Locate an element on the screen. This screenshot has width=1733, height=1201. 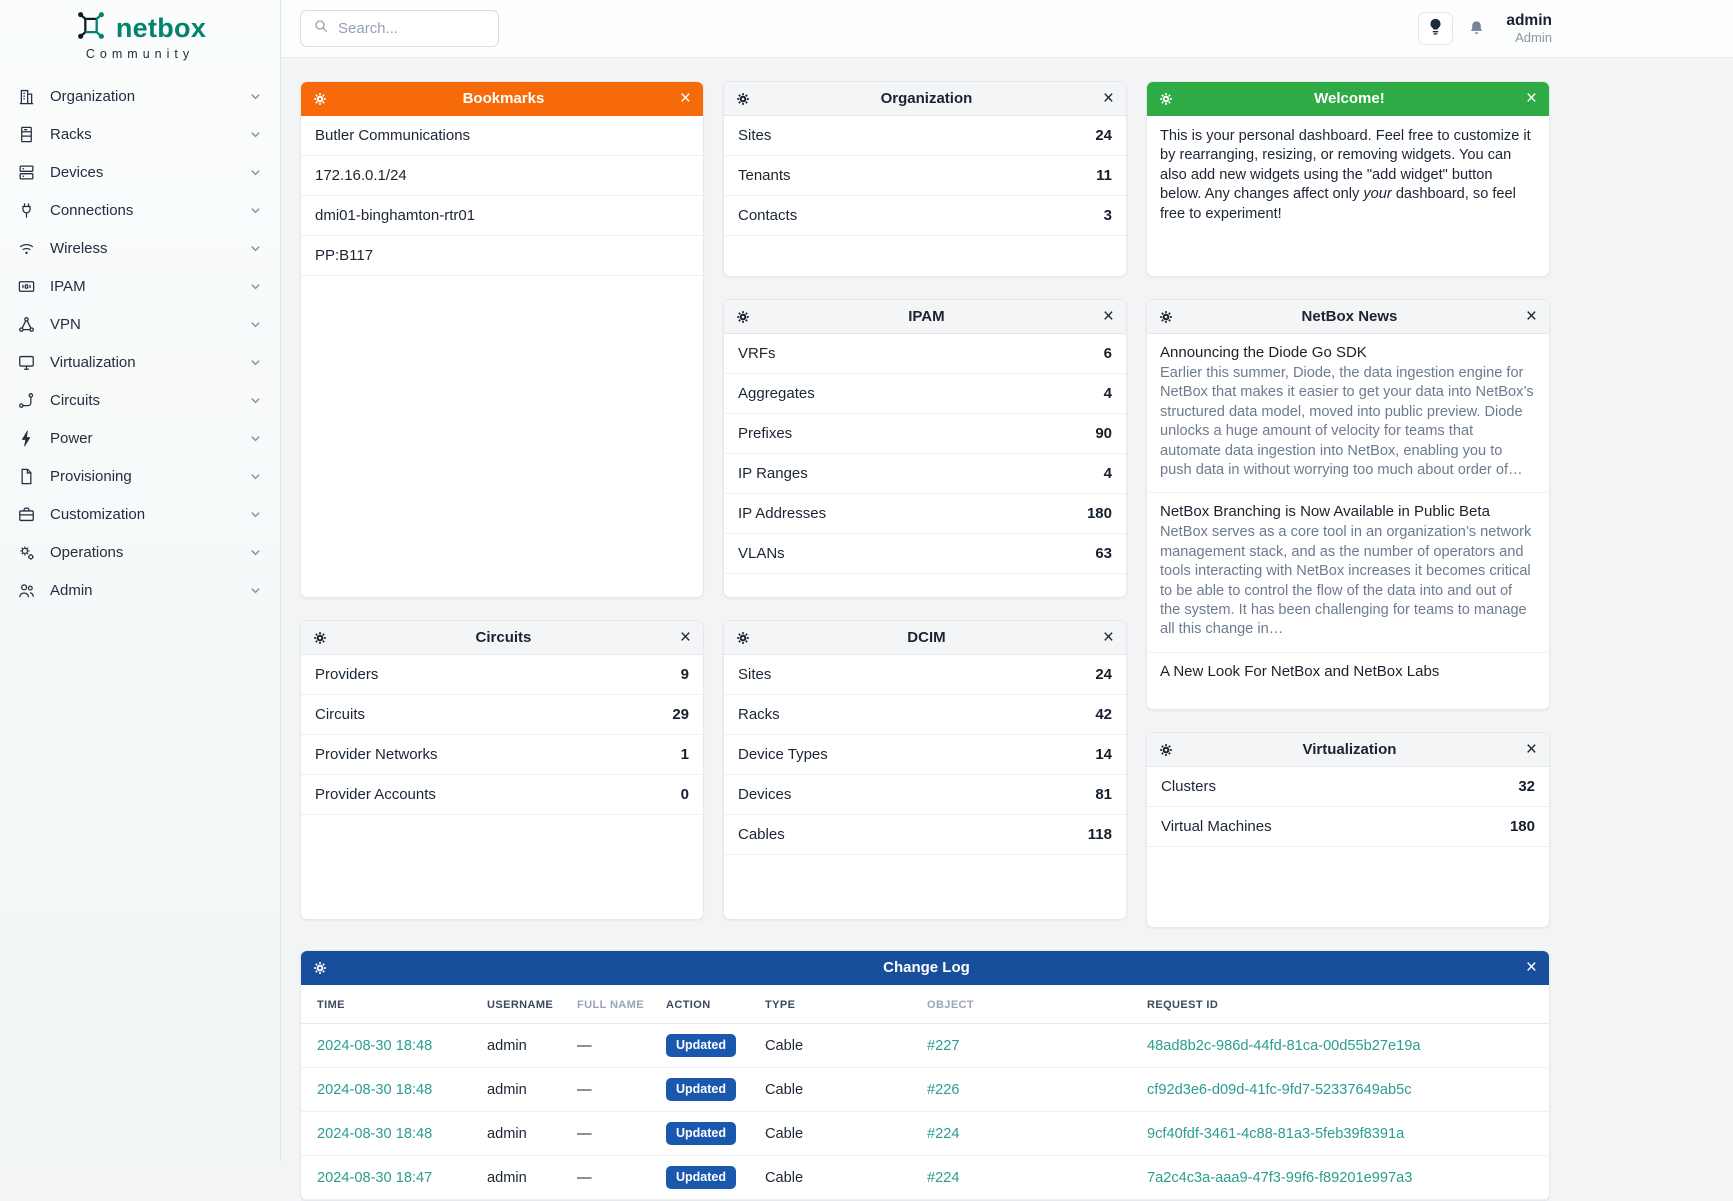
request-id-link: 9cf40fdf-3461-4c88-81a3-5feb39f8391a is located at coordinates (1275, 1134).